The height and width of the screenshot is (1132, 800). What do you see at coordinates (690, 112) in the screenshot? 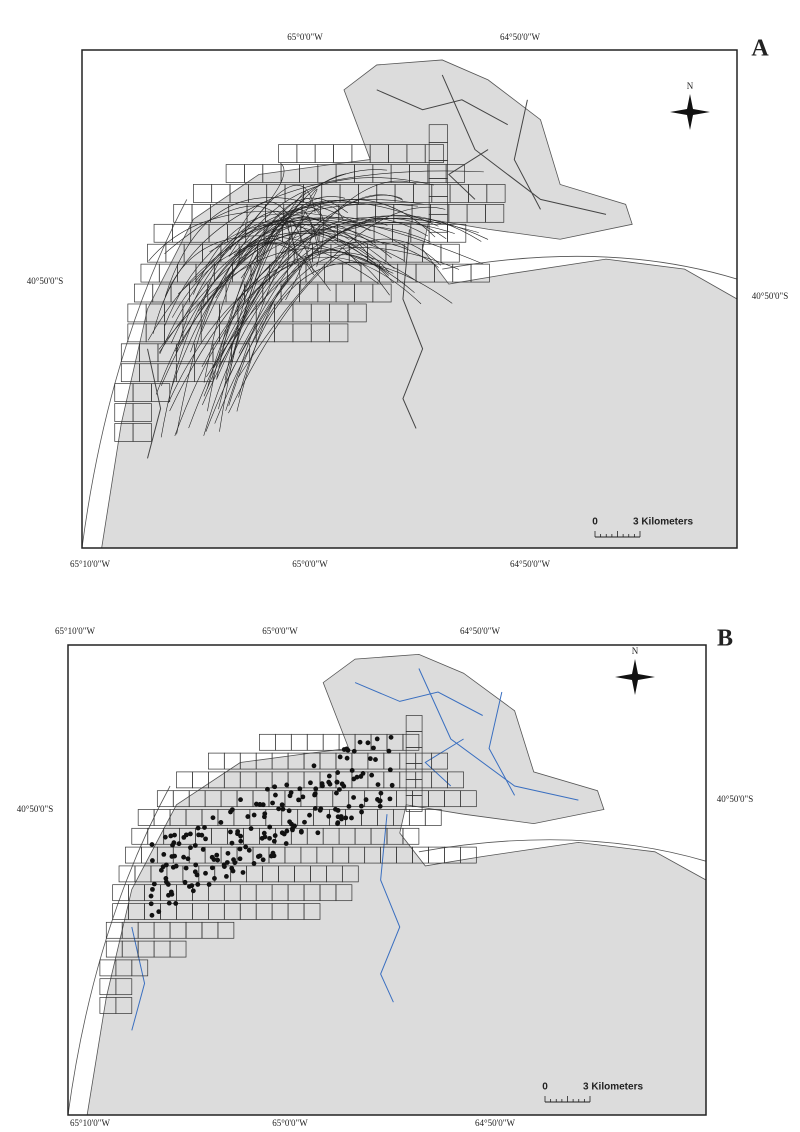
I see `compass` at bounding box center [690, 112].